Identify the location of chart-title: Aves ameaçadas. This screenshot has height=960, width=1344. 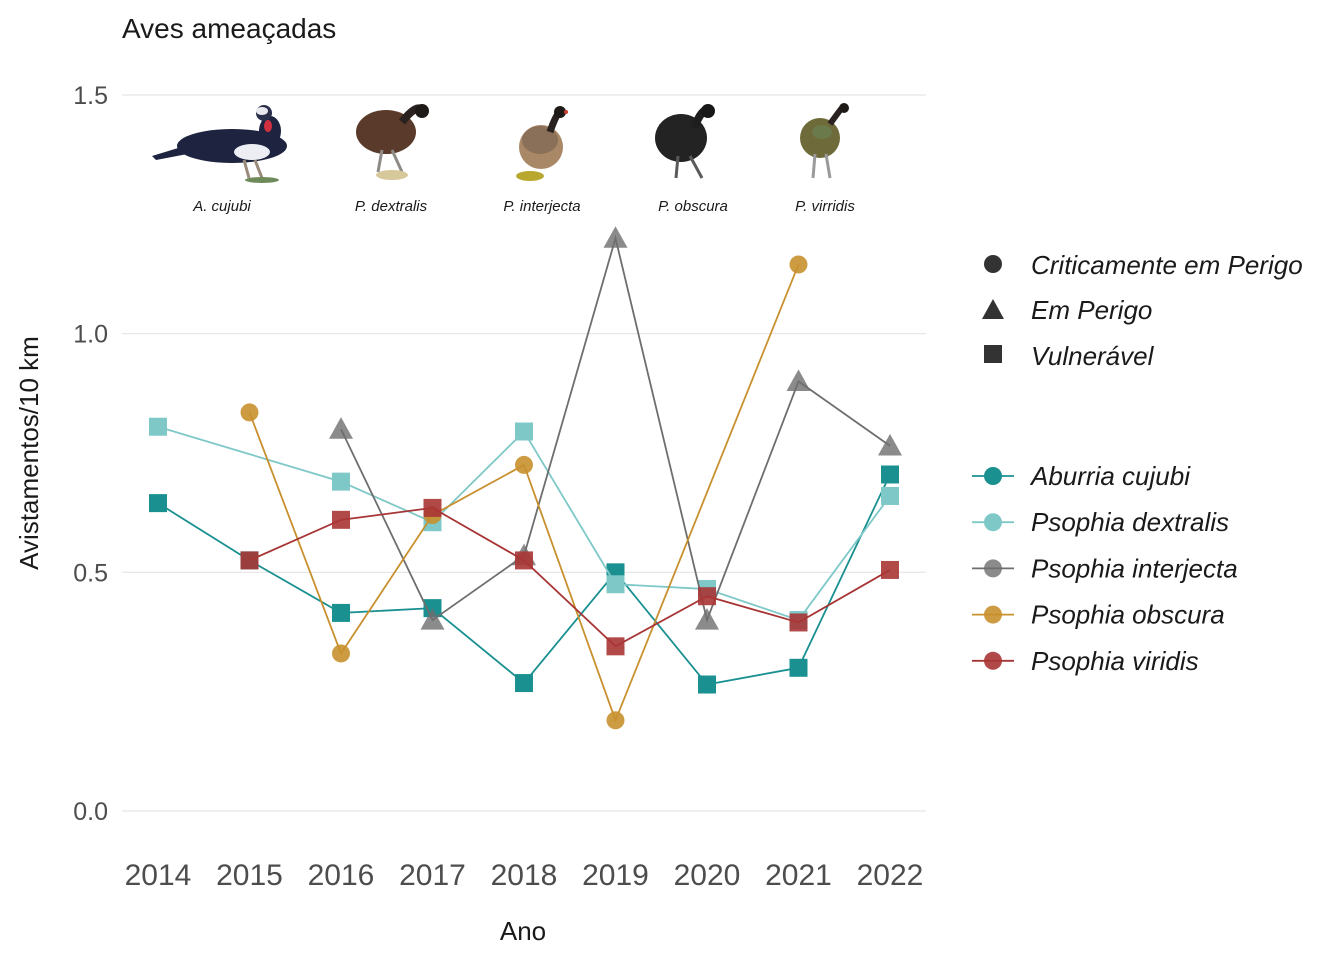
(229, 28).